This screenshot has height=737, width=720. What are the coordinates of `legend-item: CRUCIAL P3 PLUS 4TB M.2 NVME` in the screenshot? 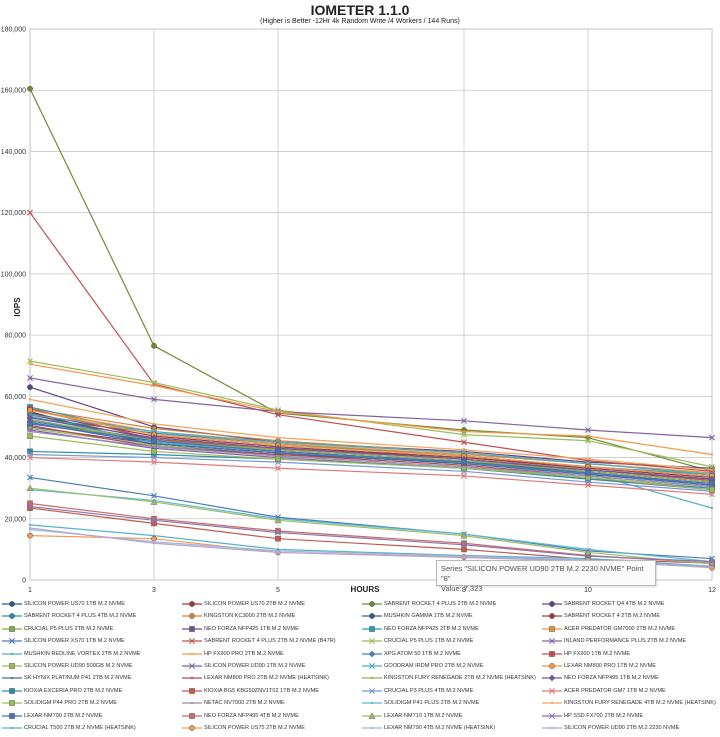 It's located at (417, 691).